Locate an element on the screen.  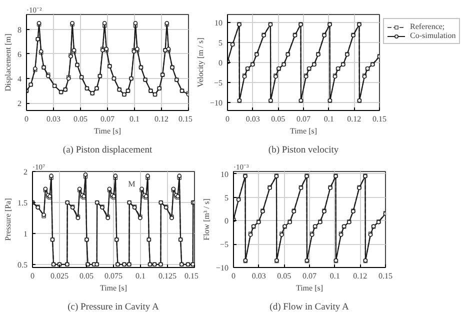
text: (a) Piston displacement is located at coordinates (107, 151).